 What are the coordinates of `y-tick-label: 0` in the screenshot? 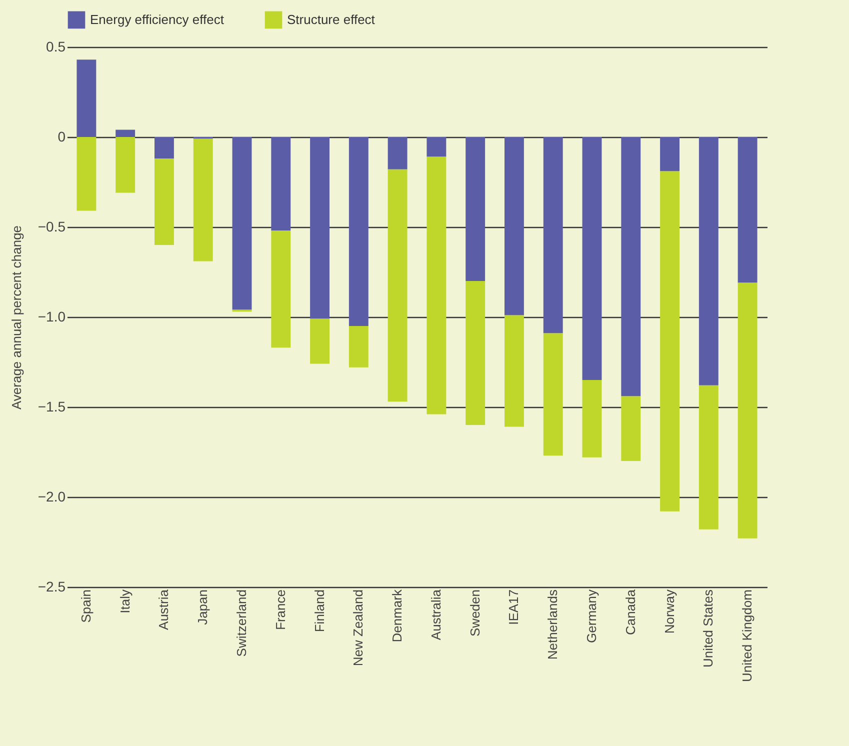 It's located at (62, 136).